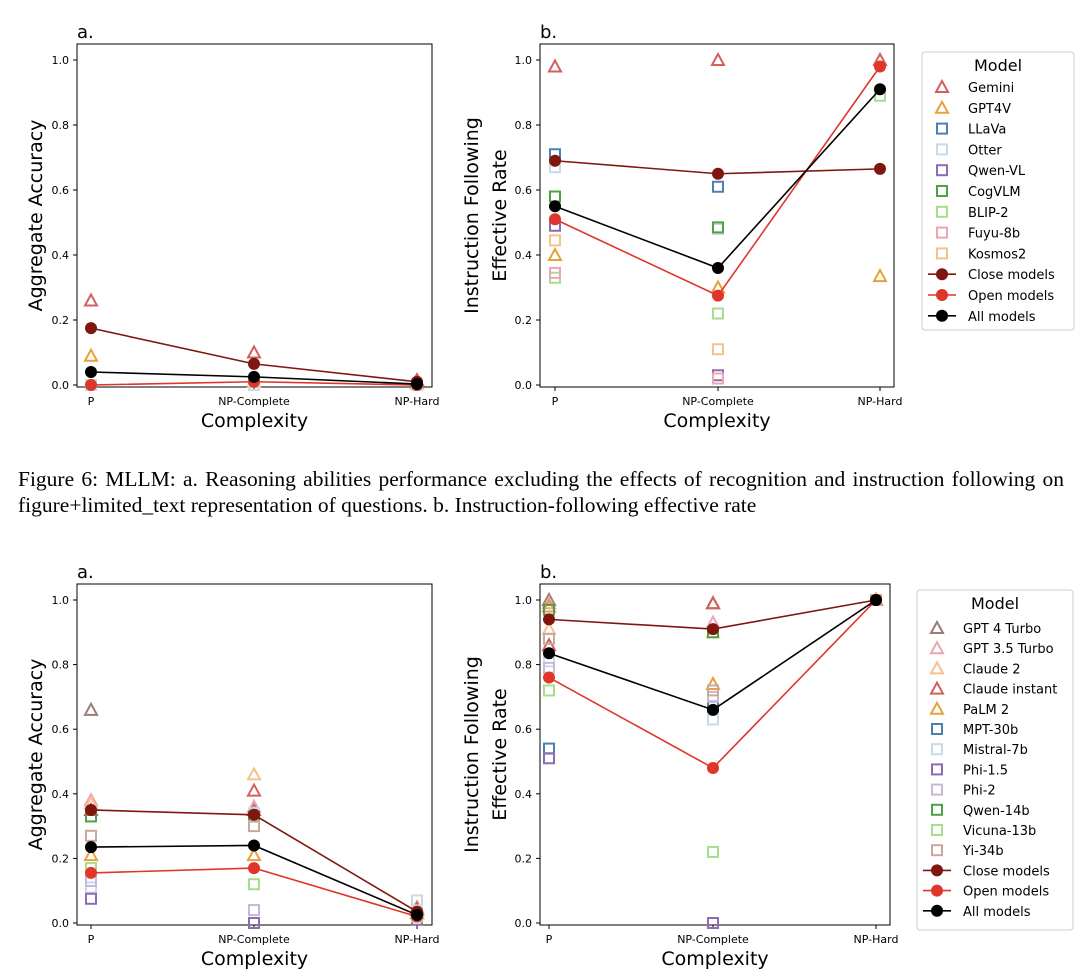 Image resolution: width=1078 pixels, height=980 pixels. What do you see at coordinates (549, 602) in the screenshot?
I see `marker-gpt-3-5-turbo` at bounding box center [549, 602].